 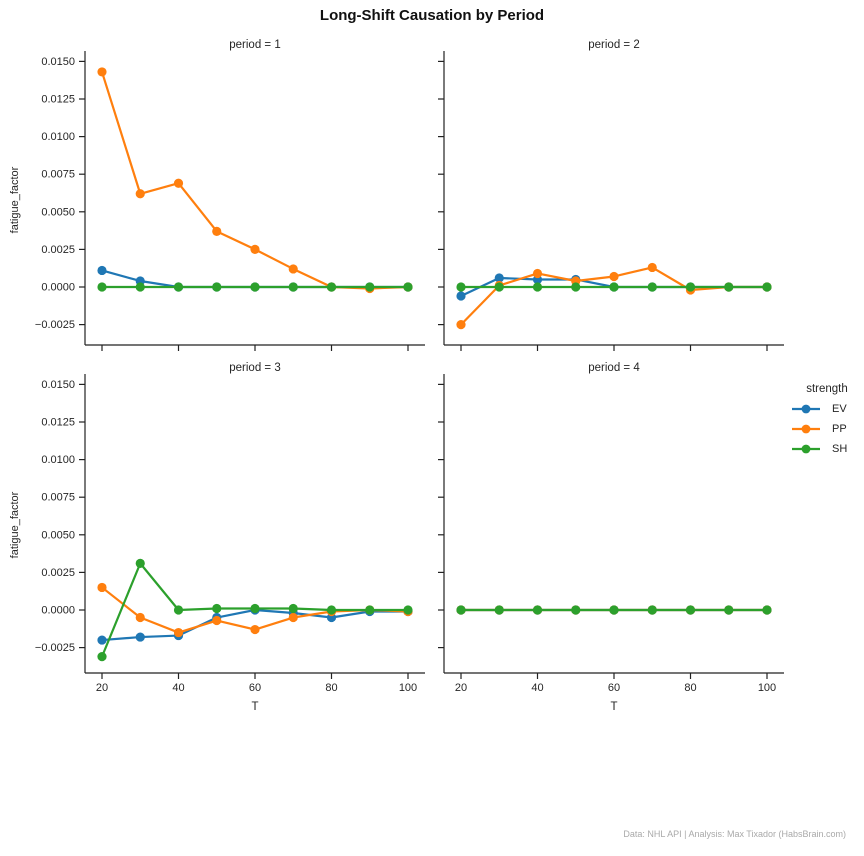 I want to click on legend: strength EV PP SH, so click(x=827, y=421).